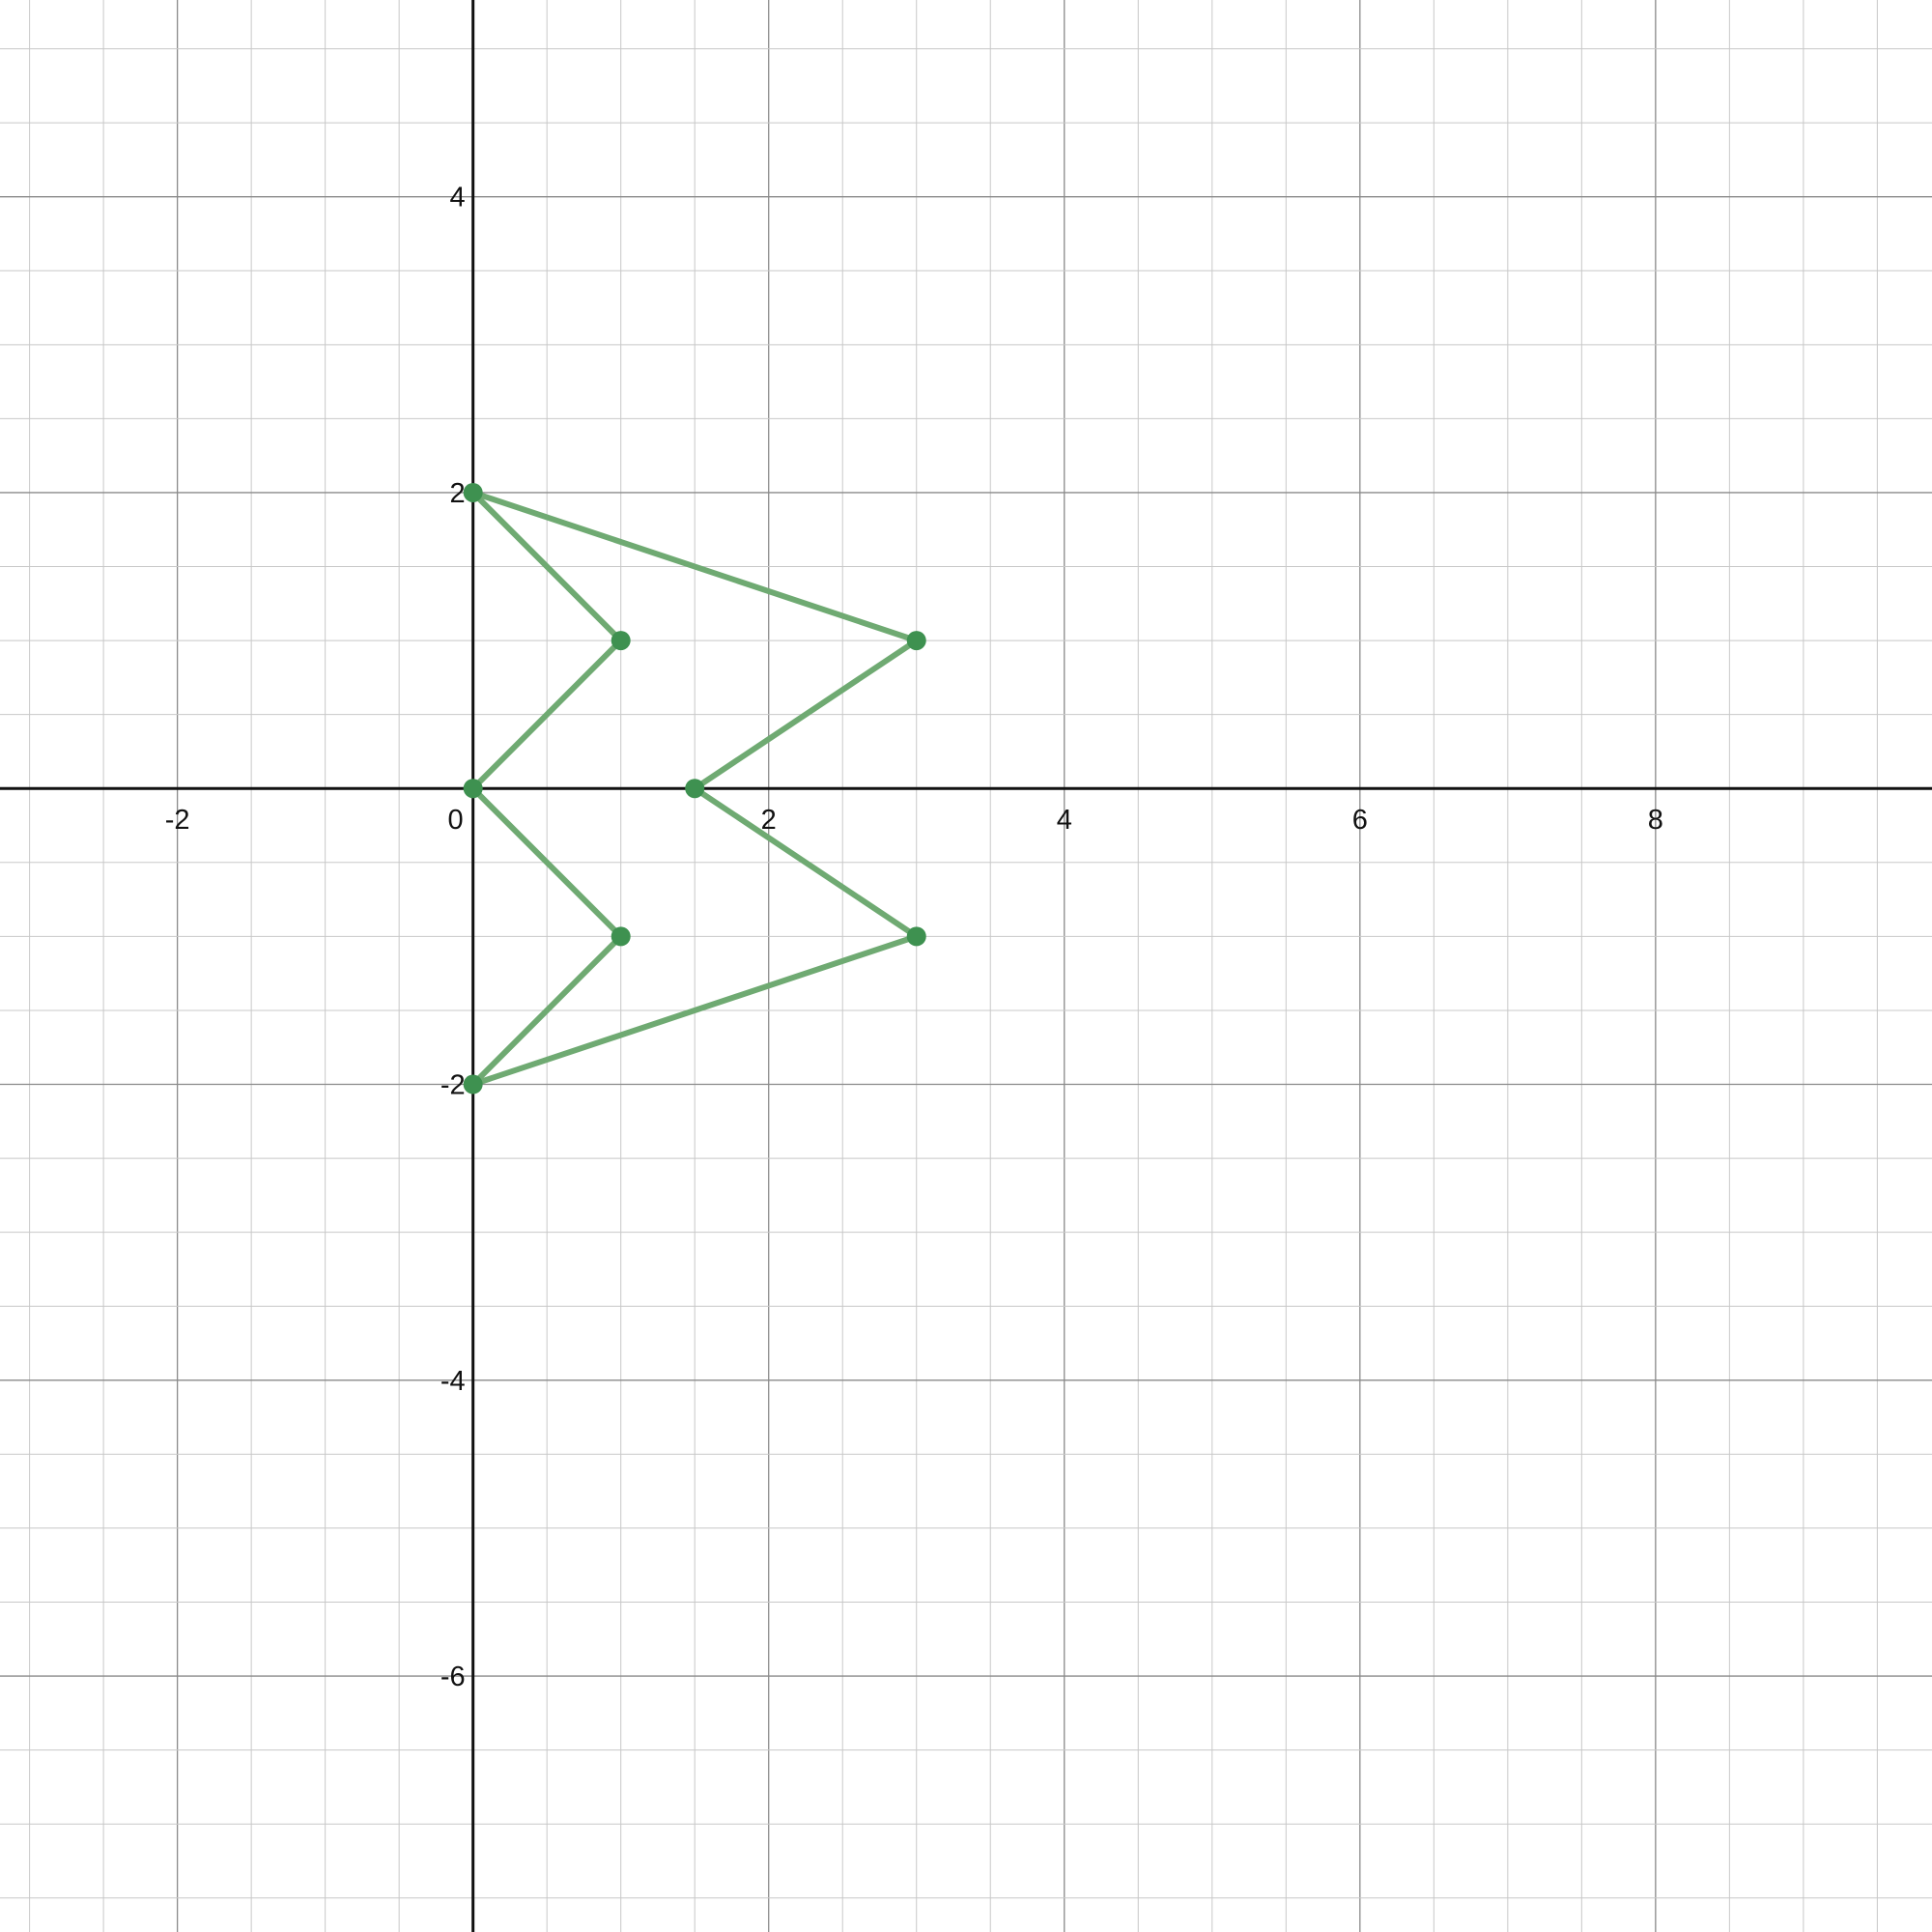 Image resolution: width=1932 pixels, height=1932 pixels. I want to click on x-tick-label: 8, so click(1655, 820).